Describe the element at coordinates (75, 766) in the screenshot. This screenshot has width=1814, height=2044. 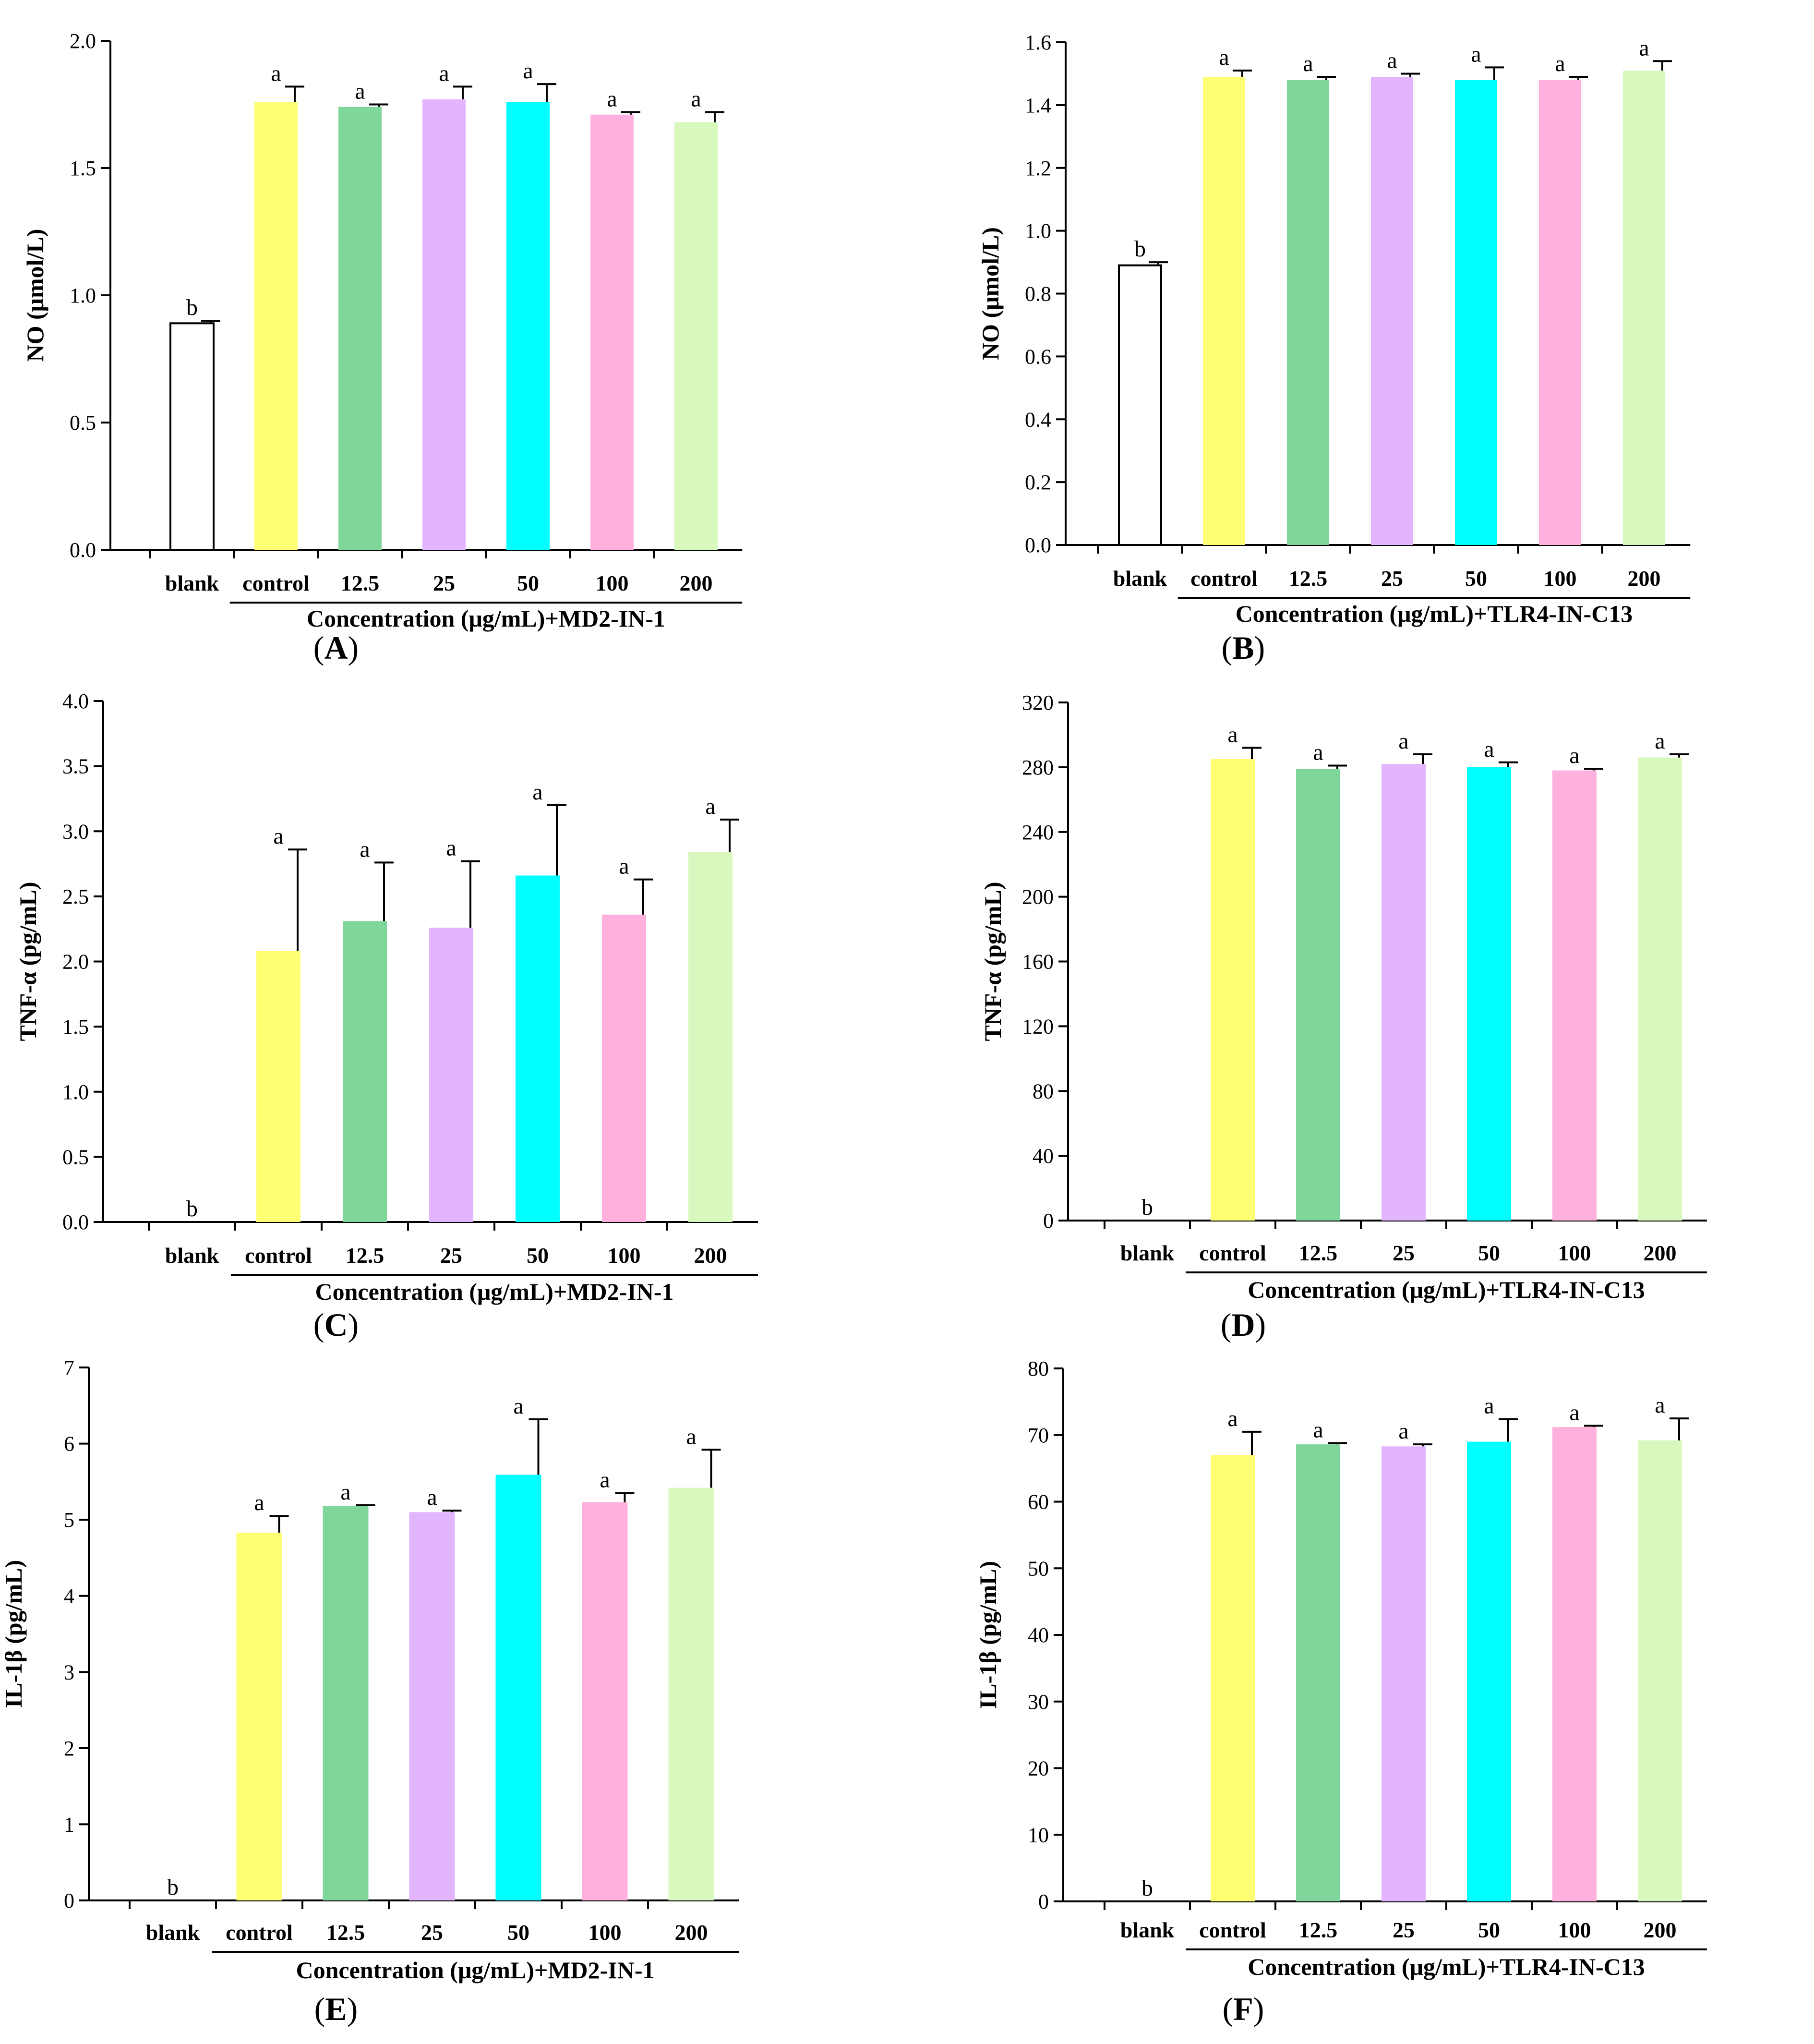
I see `y-tick-label: 3.5` at that location.